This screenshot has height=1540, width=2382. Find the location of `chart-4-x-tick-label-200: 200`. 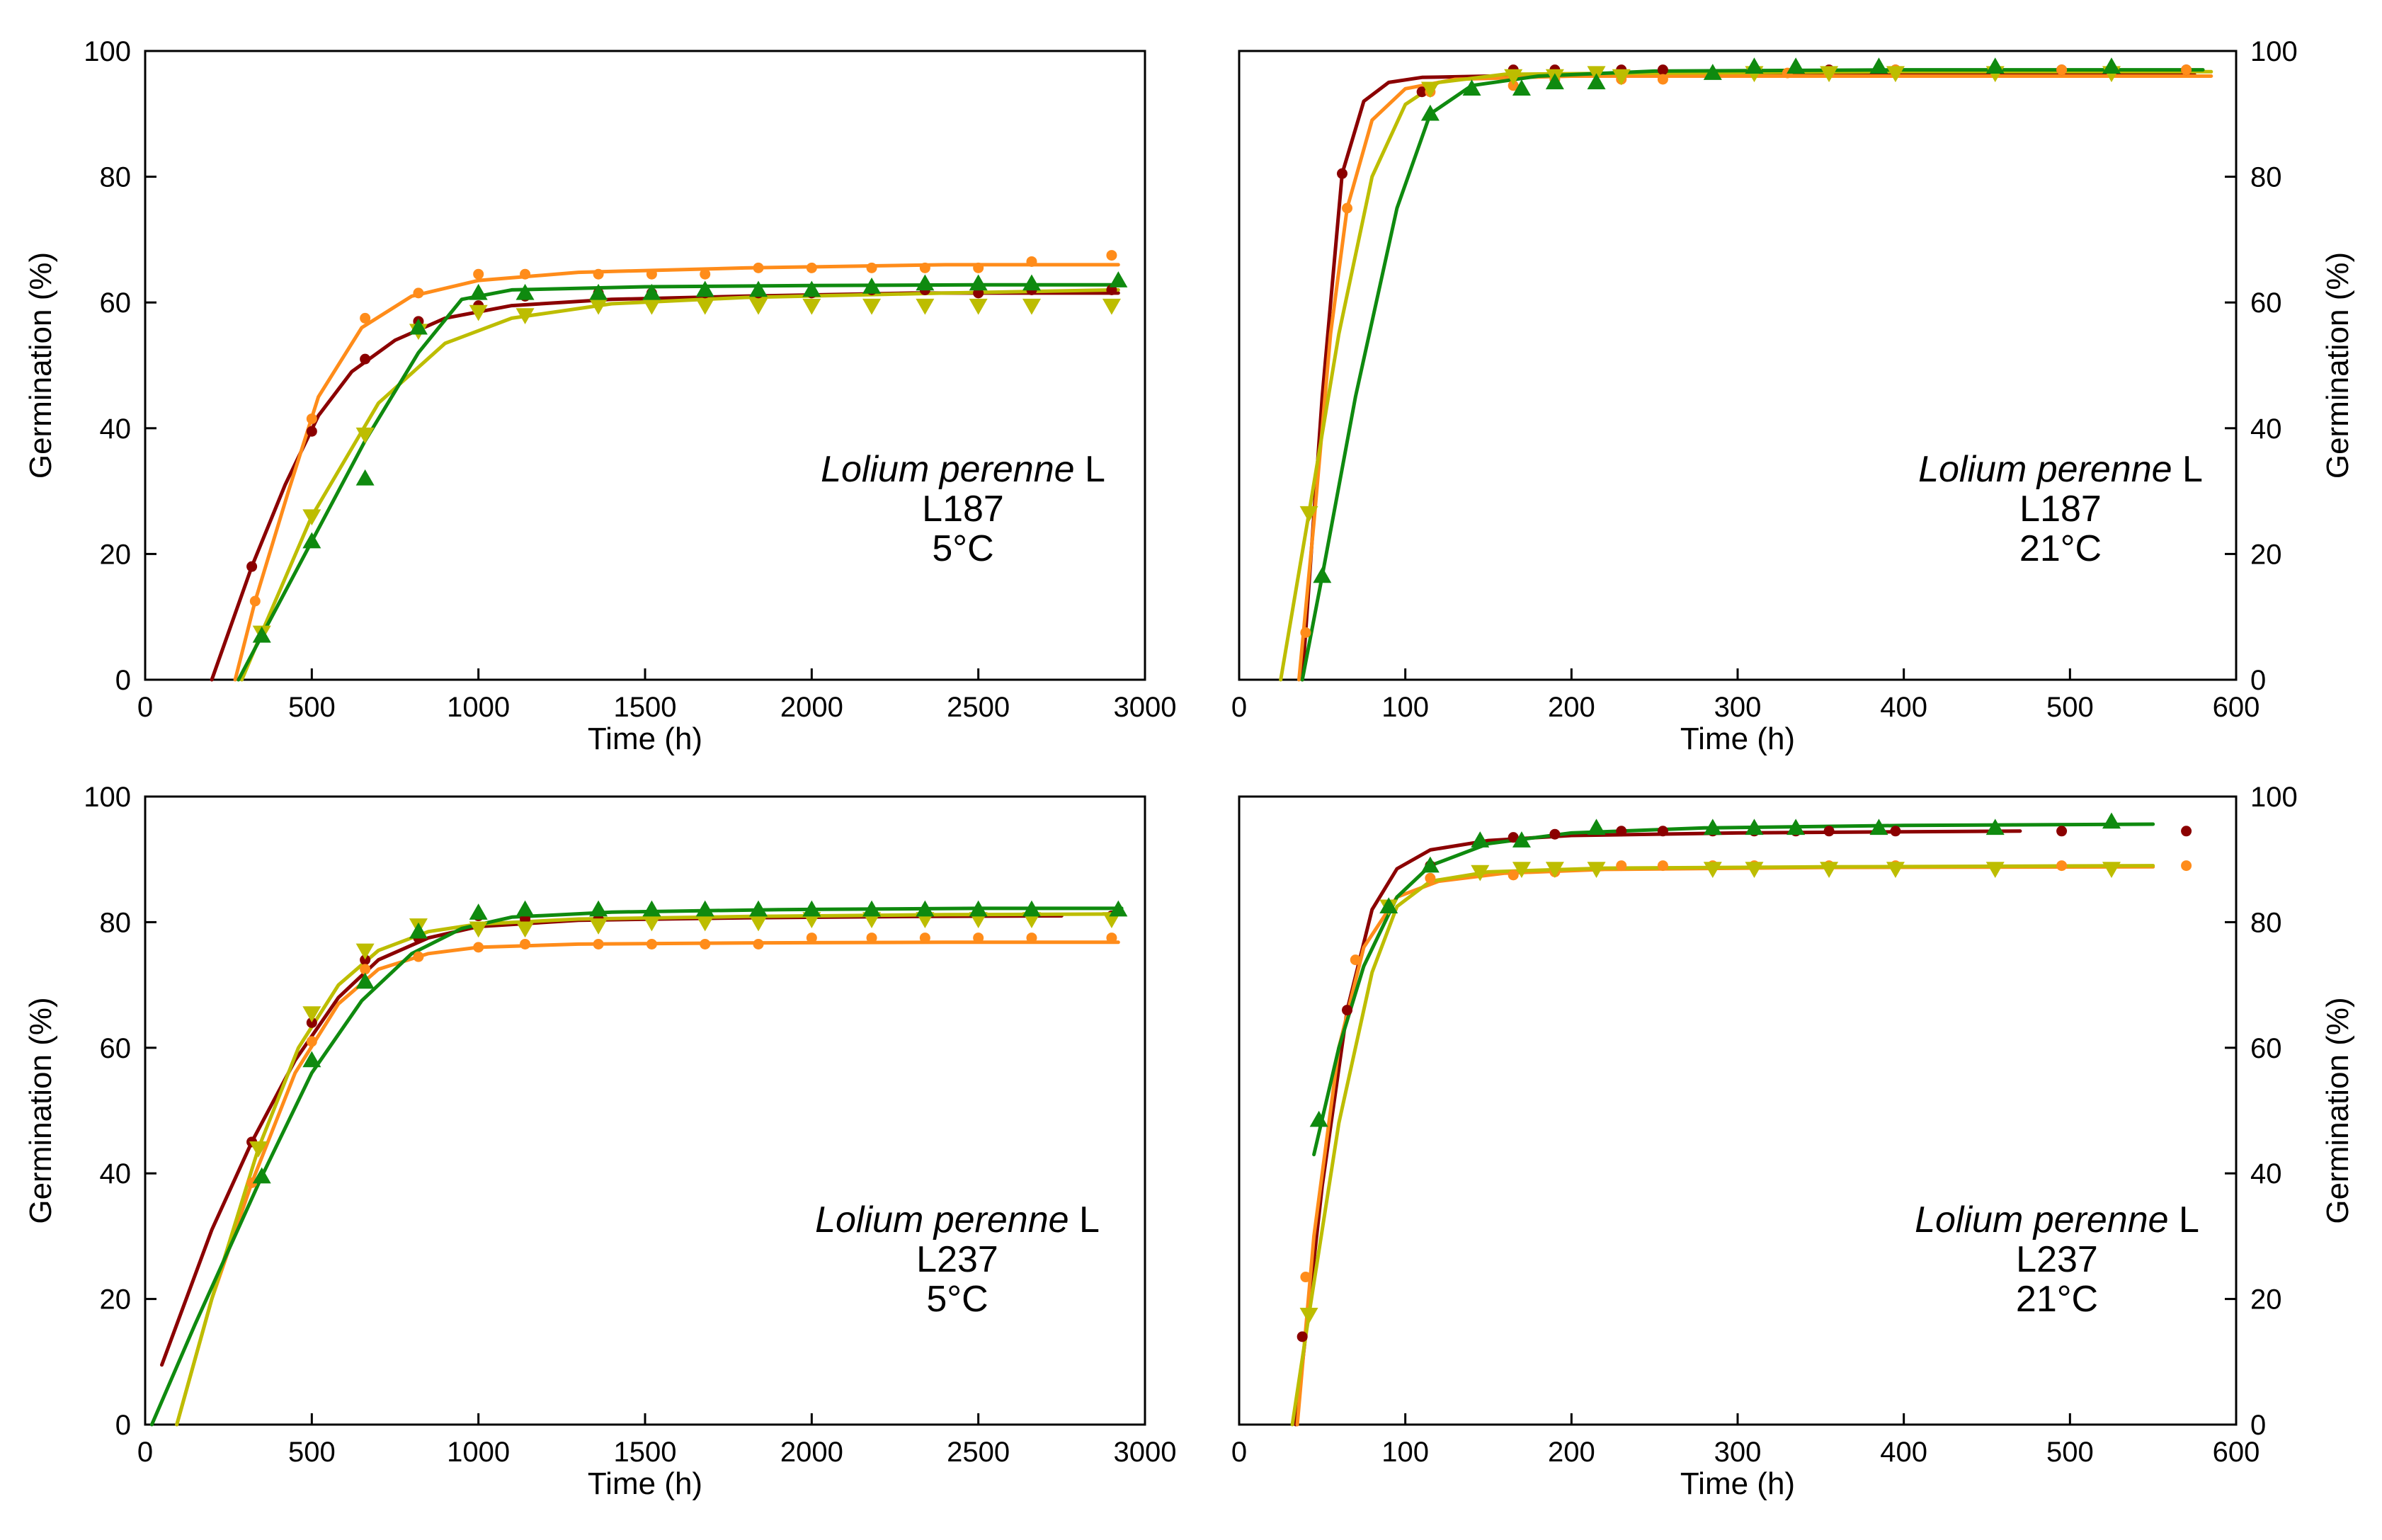

chart-4-x-tick-label-200: 200 is located at coordinates (1572, 1452).